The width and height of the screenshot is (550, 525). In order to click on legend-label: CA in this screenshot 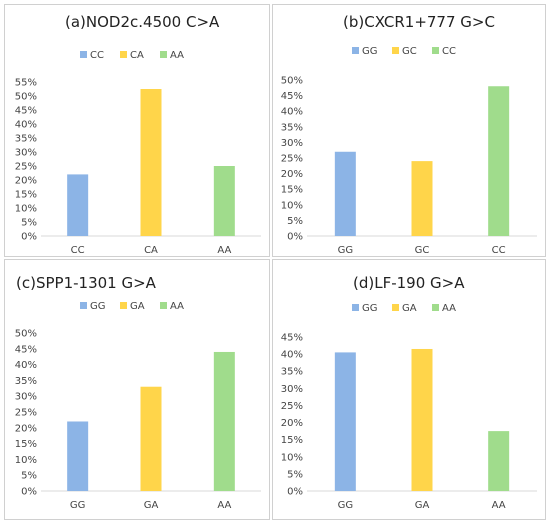, I will do `click(137, 55)`.